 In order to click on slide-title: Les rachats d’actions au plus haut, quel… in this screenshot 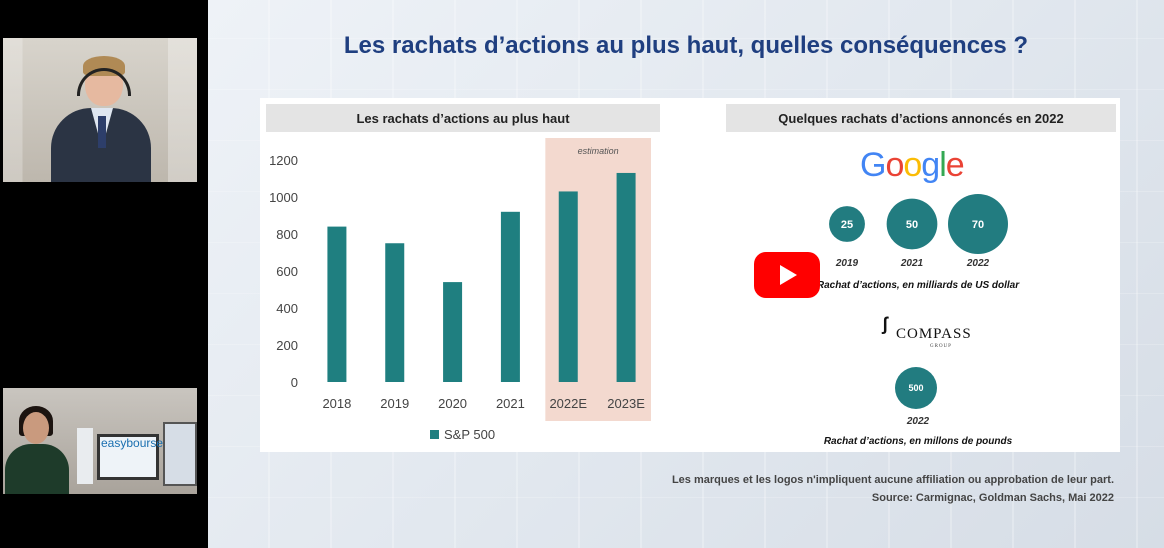, I will do `click(686, 45)`.